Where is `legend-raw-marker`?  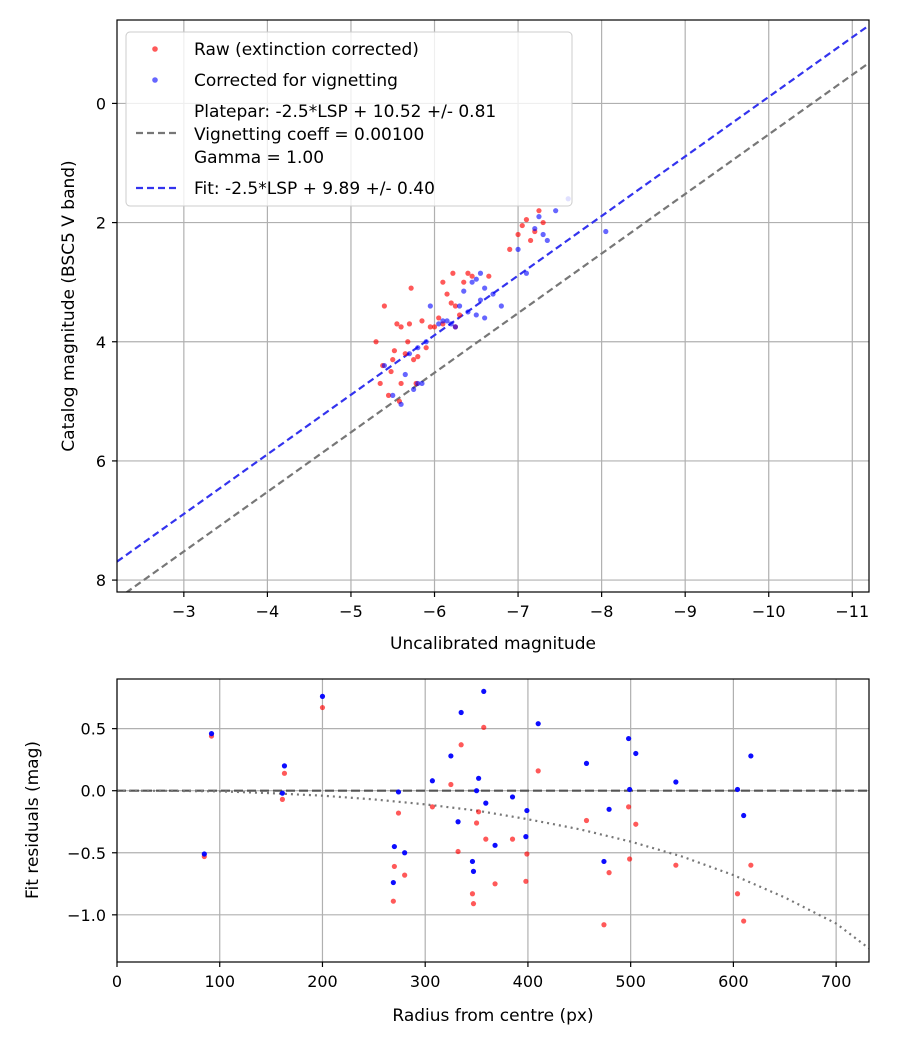
legend-raw-marker is located at coordinates (155, 49).